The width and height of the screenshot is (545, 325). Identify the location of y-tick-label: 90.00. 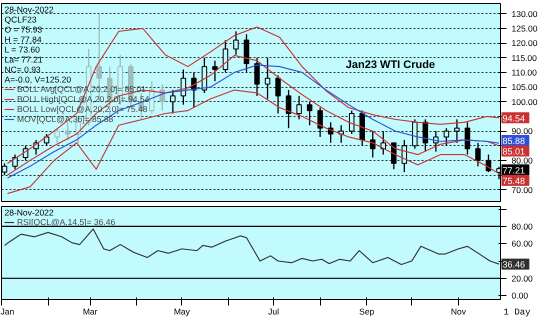
(523, 131).